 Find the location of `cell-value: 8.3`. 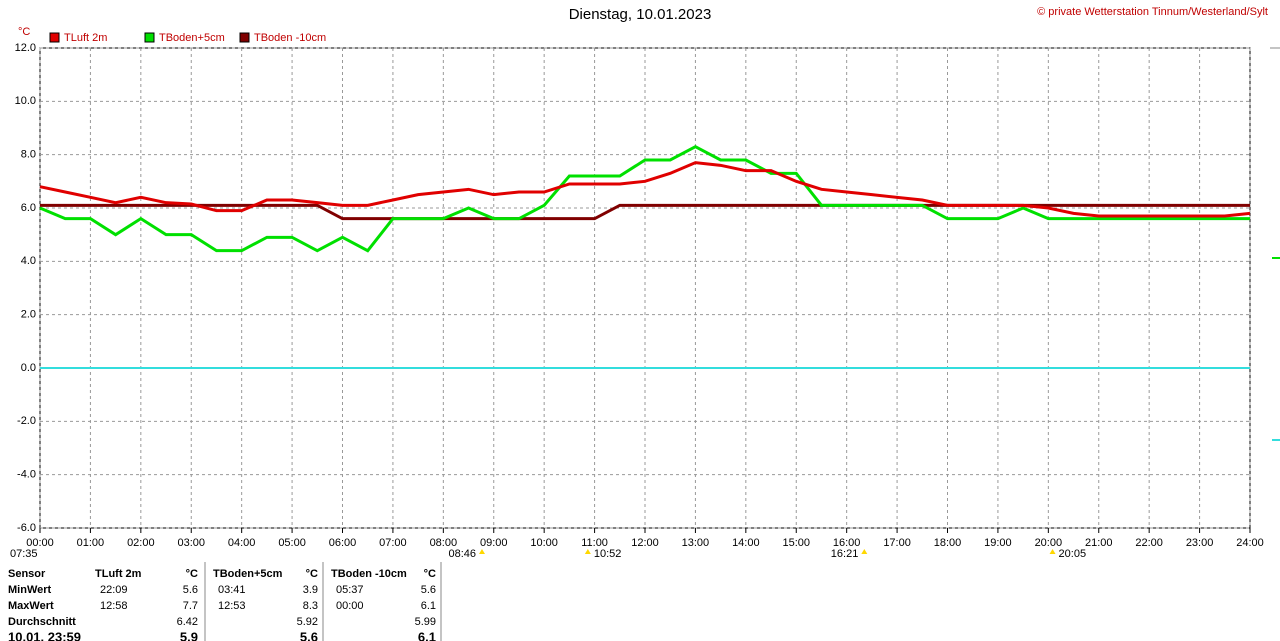

cell-value: 8.3 is located at coordinates (310, 606).